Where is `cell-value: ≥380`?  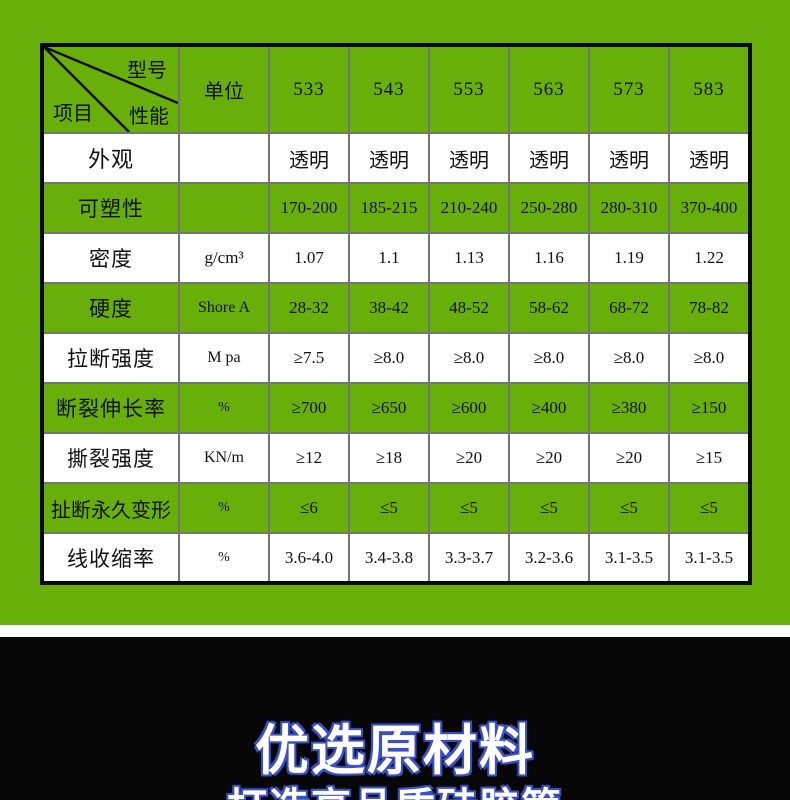
cell-value: ≥380 is located at coordinates (629, 408).